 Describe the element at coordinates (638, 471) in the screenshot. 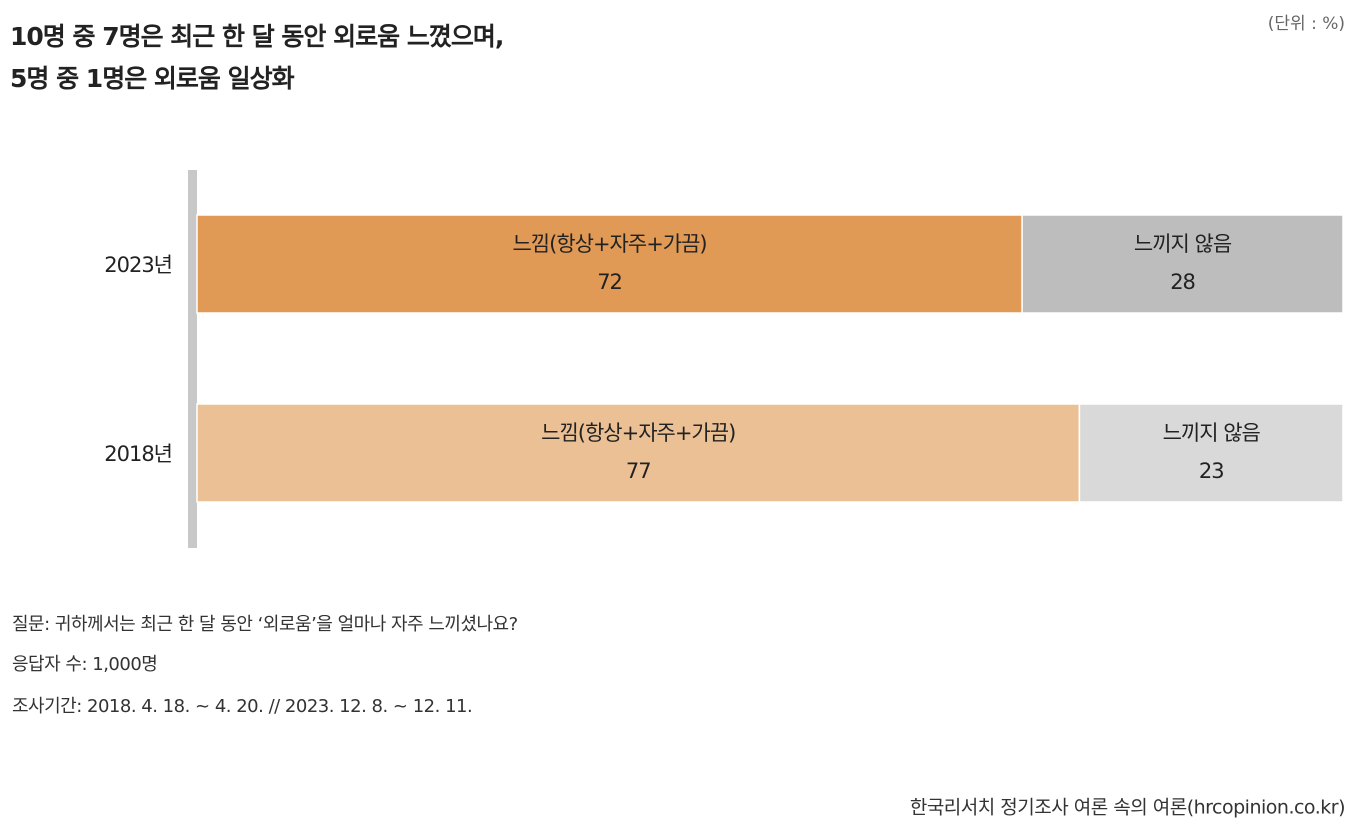

I see `value-label: 77` at that location.